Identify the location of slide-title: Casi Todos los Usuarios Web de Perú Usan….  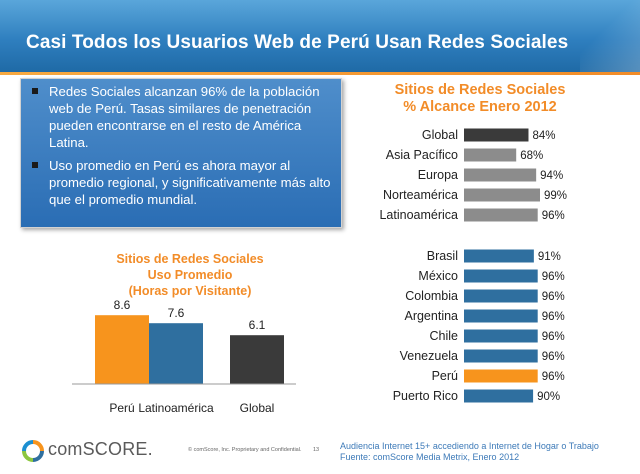
(297, 42).